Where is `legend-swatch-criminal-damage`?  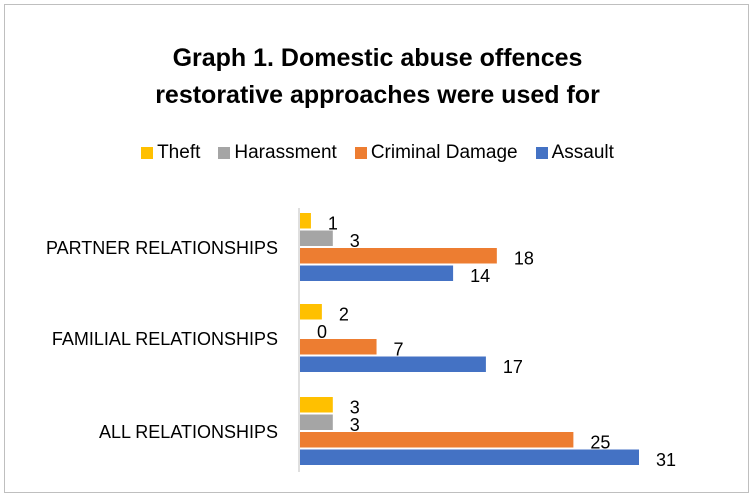 legend-swatch-criminal-damage is located at coordinates (360, 153).